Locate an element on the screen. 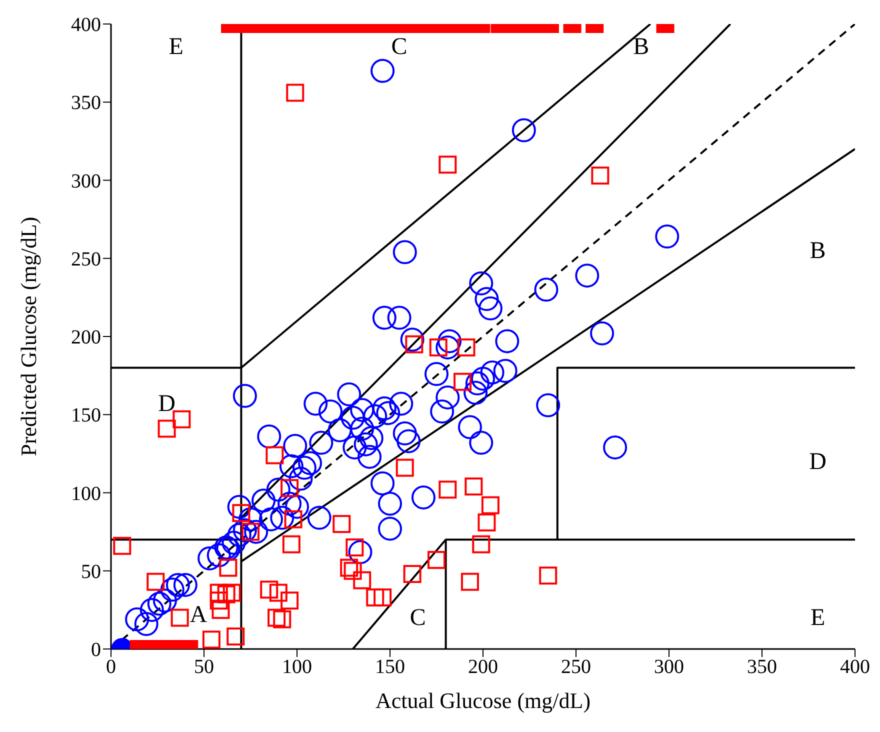 The width and height of the screenshot is (880, 732). y-tick-label: 250 is located at coordinates (86, 259).